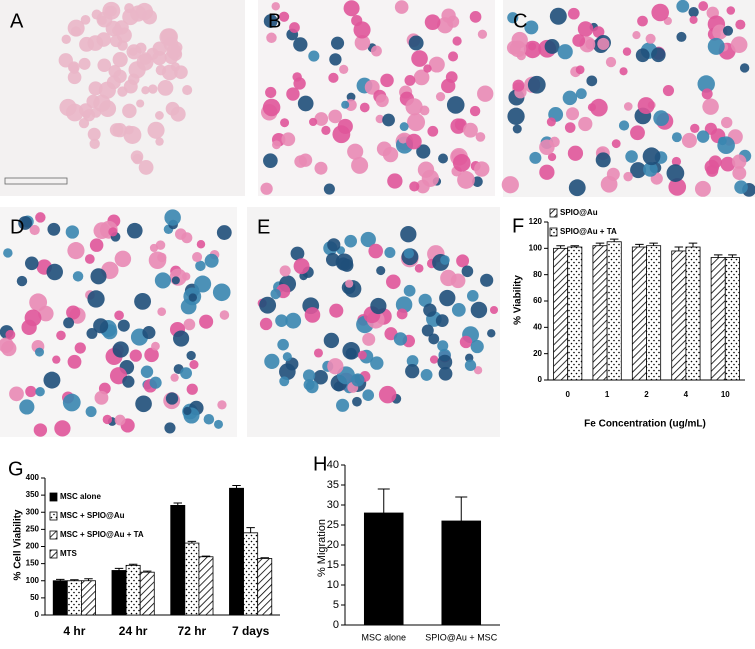 The image size is (755, 649). Describe the element at coordinates (33, 477) in the screenshot. I see `y-tick-label: 400` at that location.